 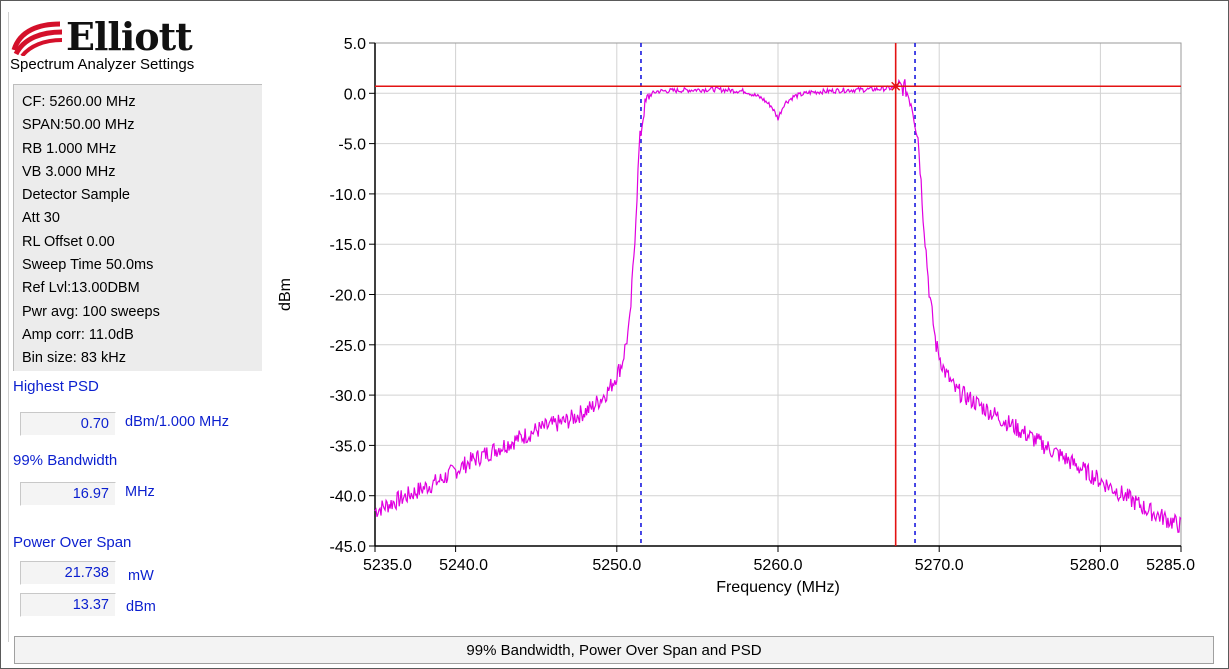 I want to click on bandwidth-99-value-box: 16.97, so click(x=68, y=494).